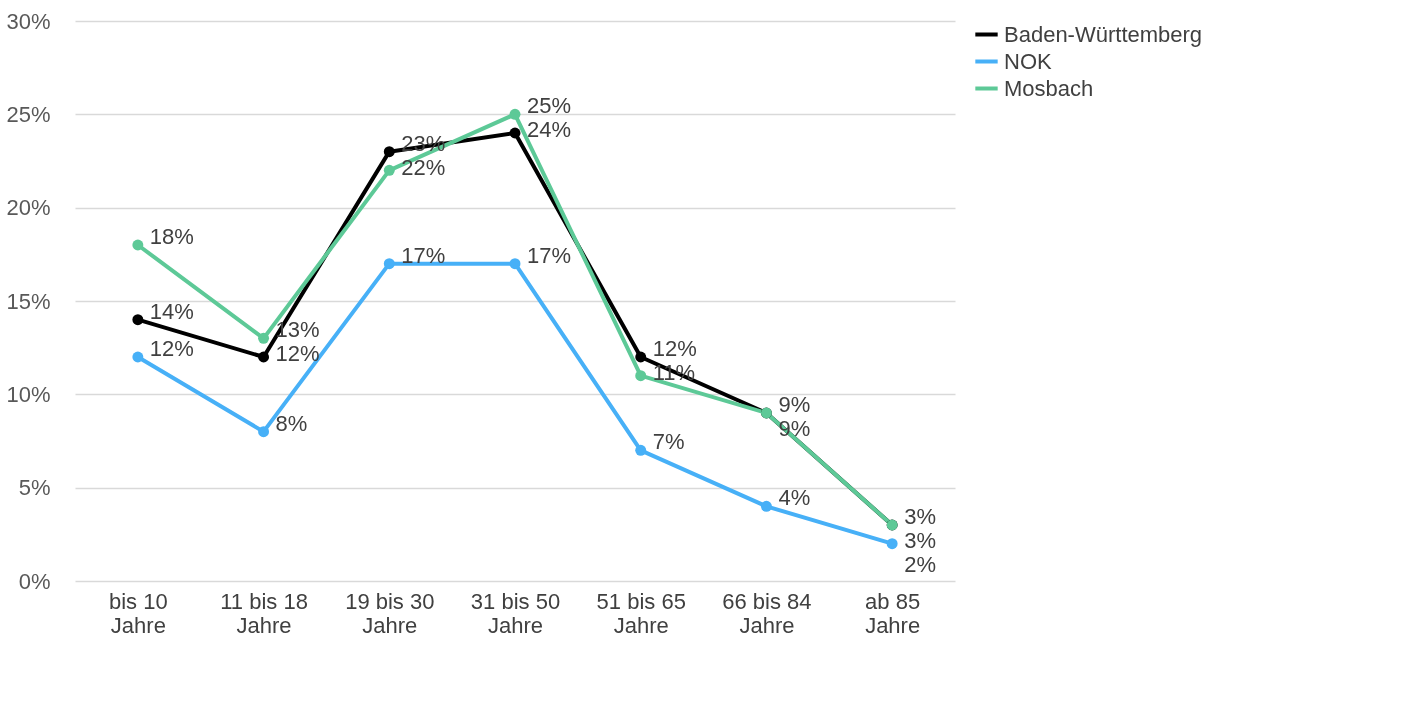  What do you see at coordinates (34, 581) in the screenshot?
I see `y-tick-label: 0%` at bounding box center [34, 581].